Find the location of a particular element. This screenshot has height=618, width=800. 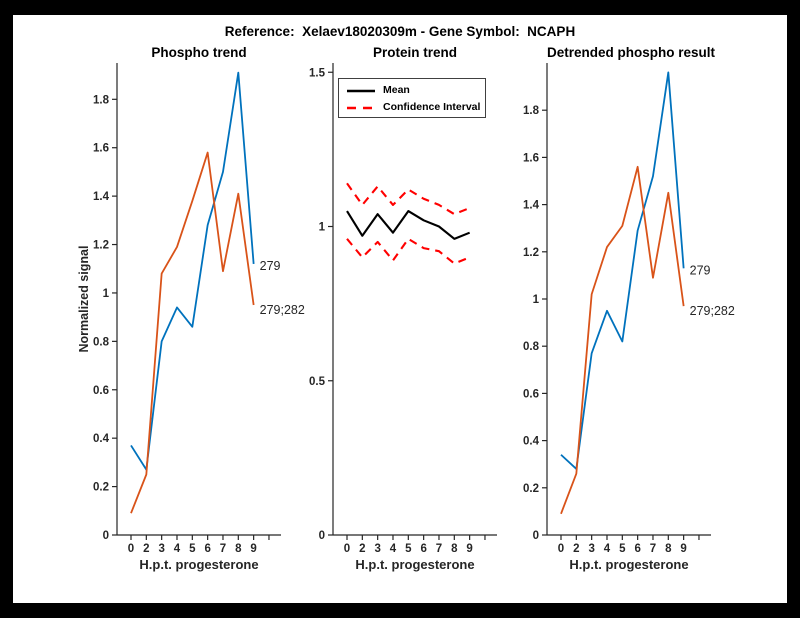

y-tick-label: 0.5 is located at coordinates (317, 382).